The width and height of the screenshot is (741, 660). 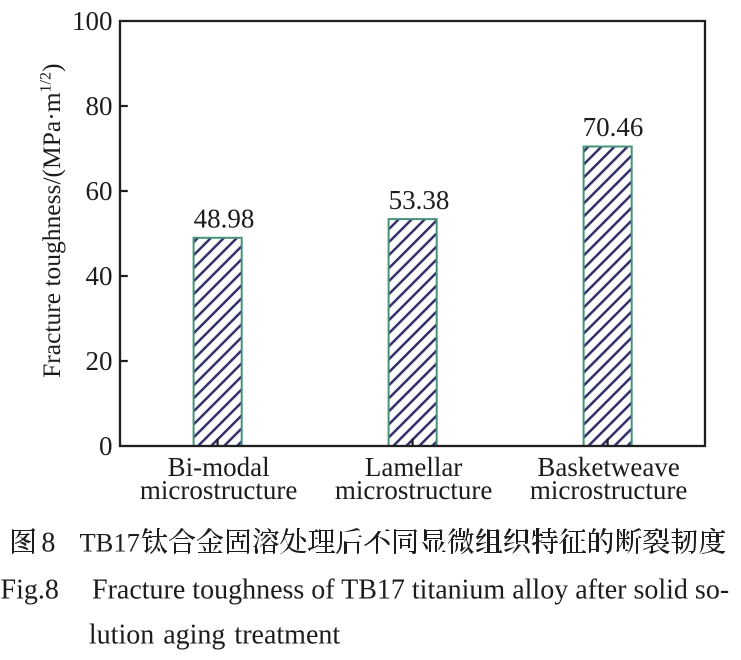 I want to click on svg-text: 70.46, so click(x=613, y=127).